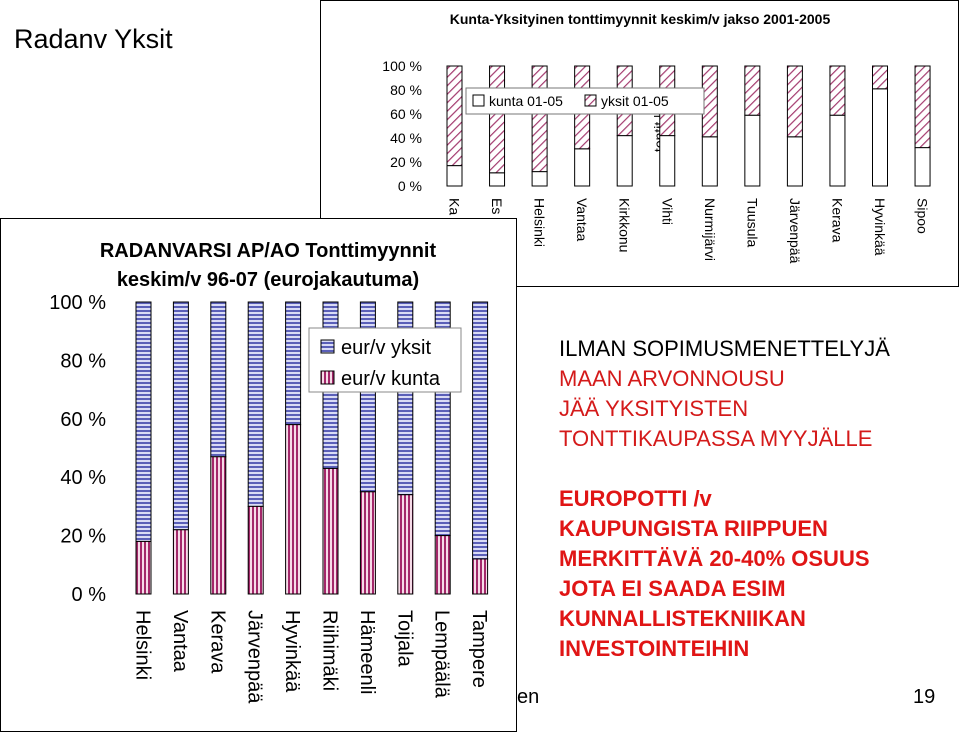  I want to click on legend-label-yksit: yksit 01-05, so click(635, 101).